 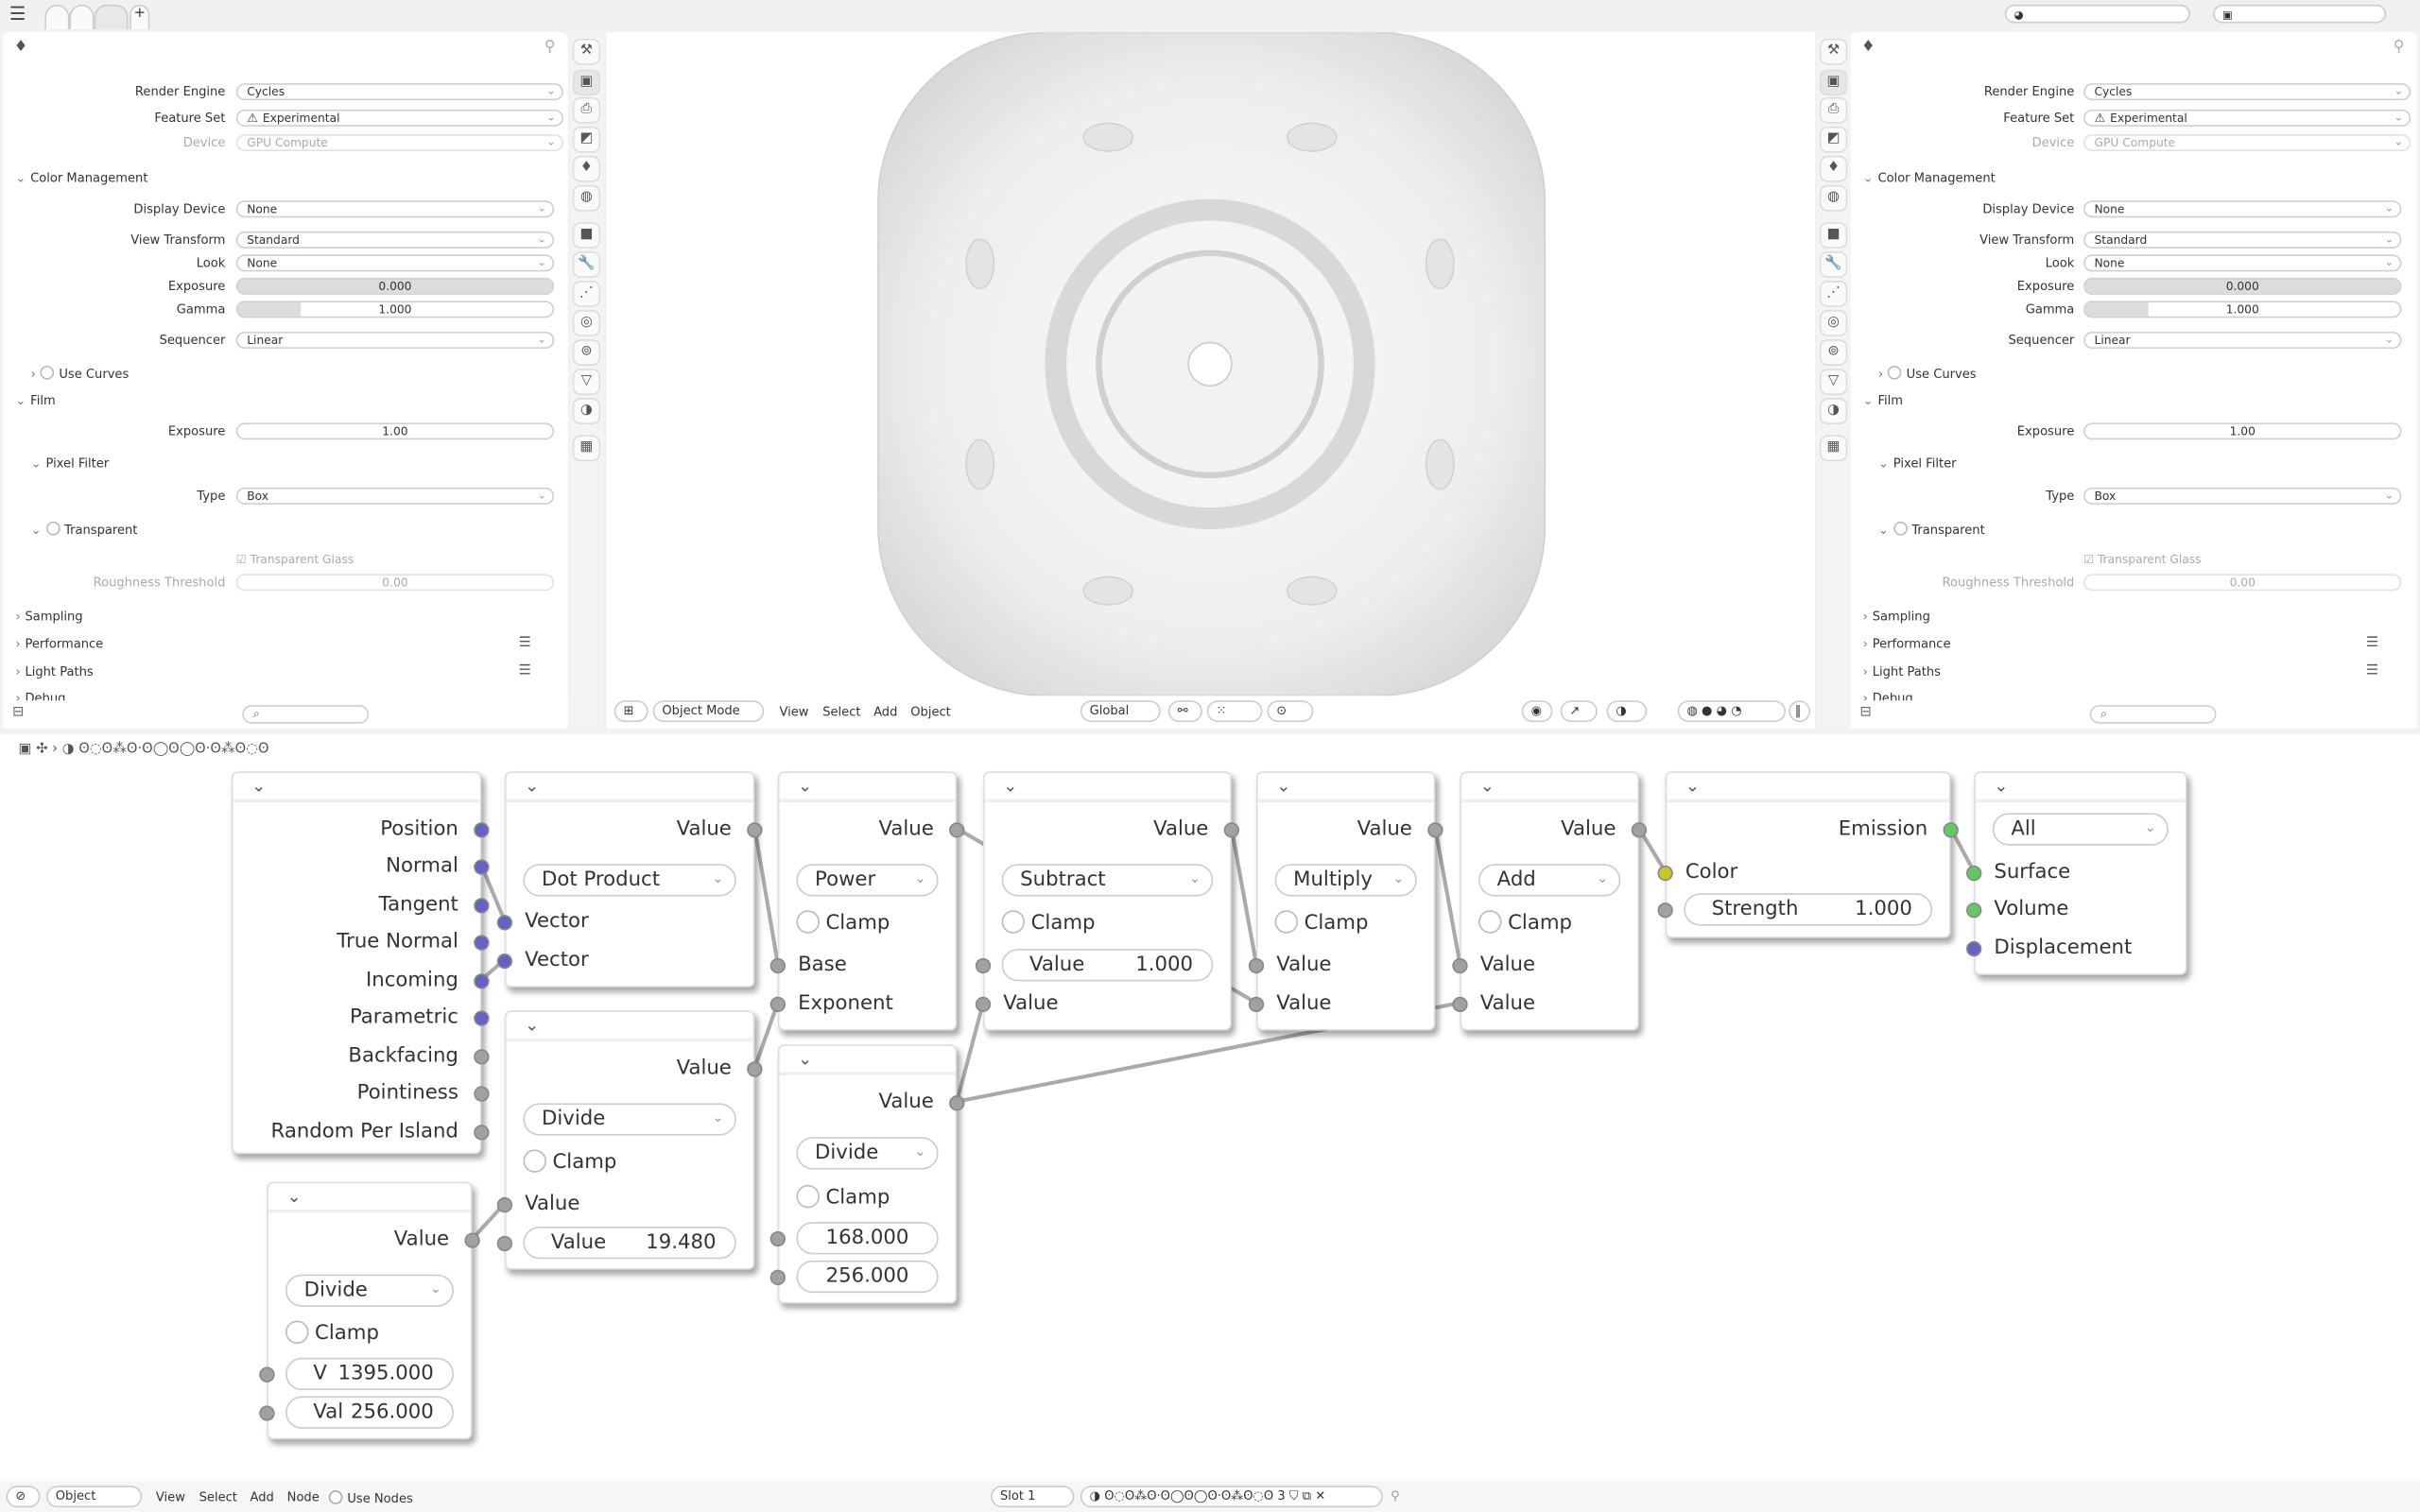 I want to click on panel-header-film: ⌄ Film, so click(x=35, y=400).